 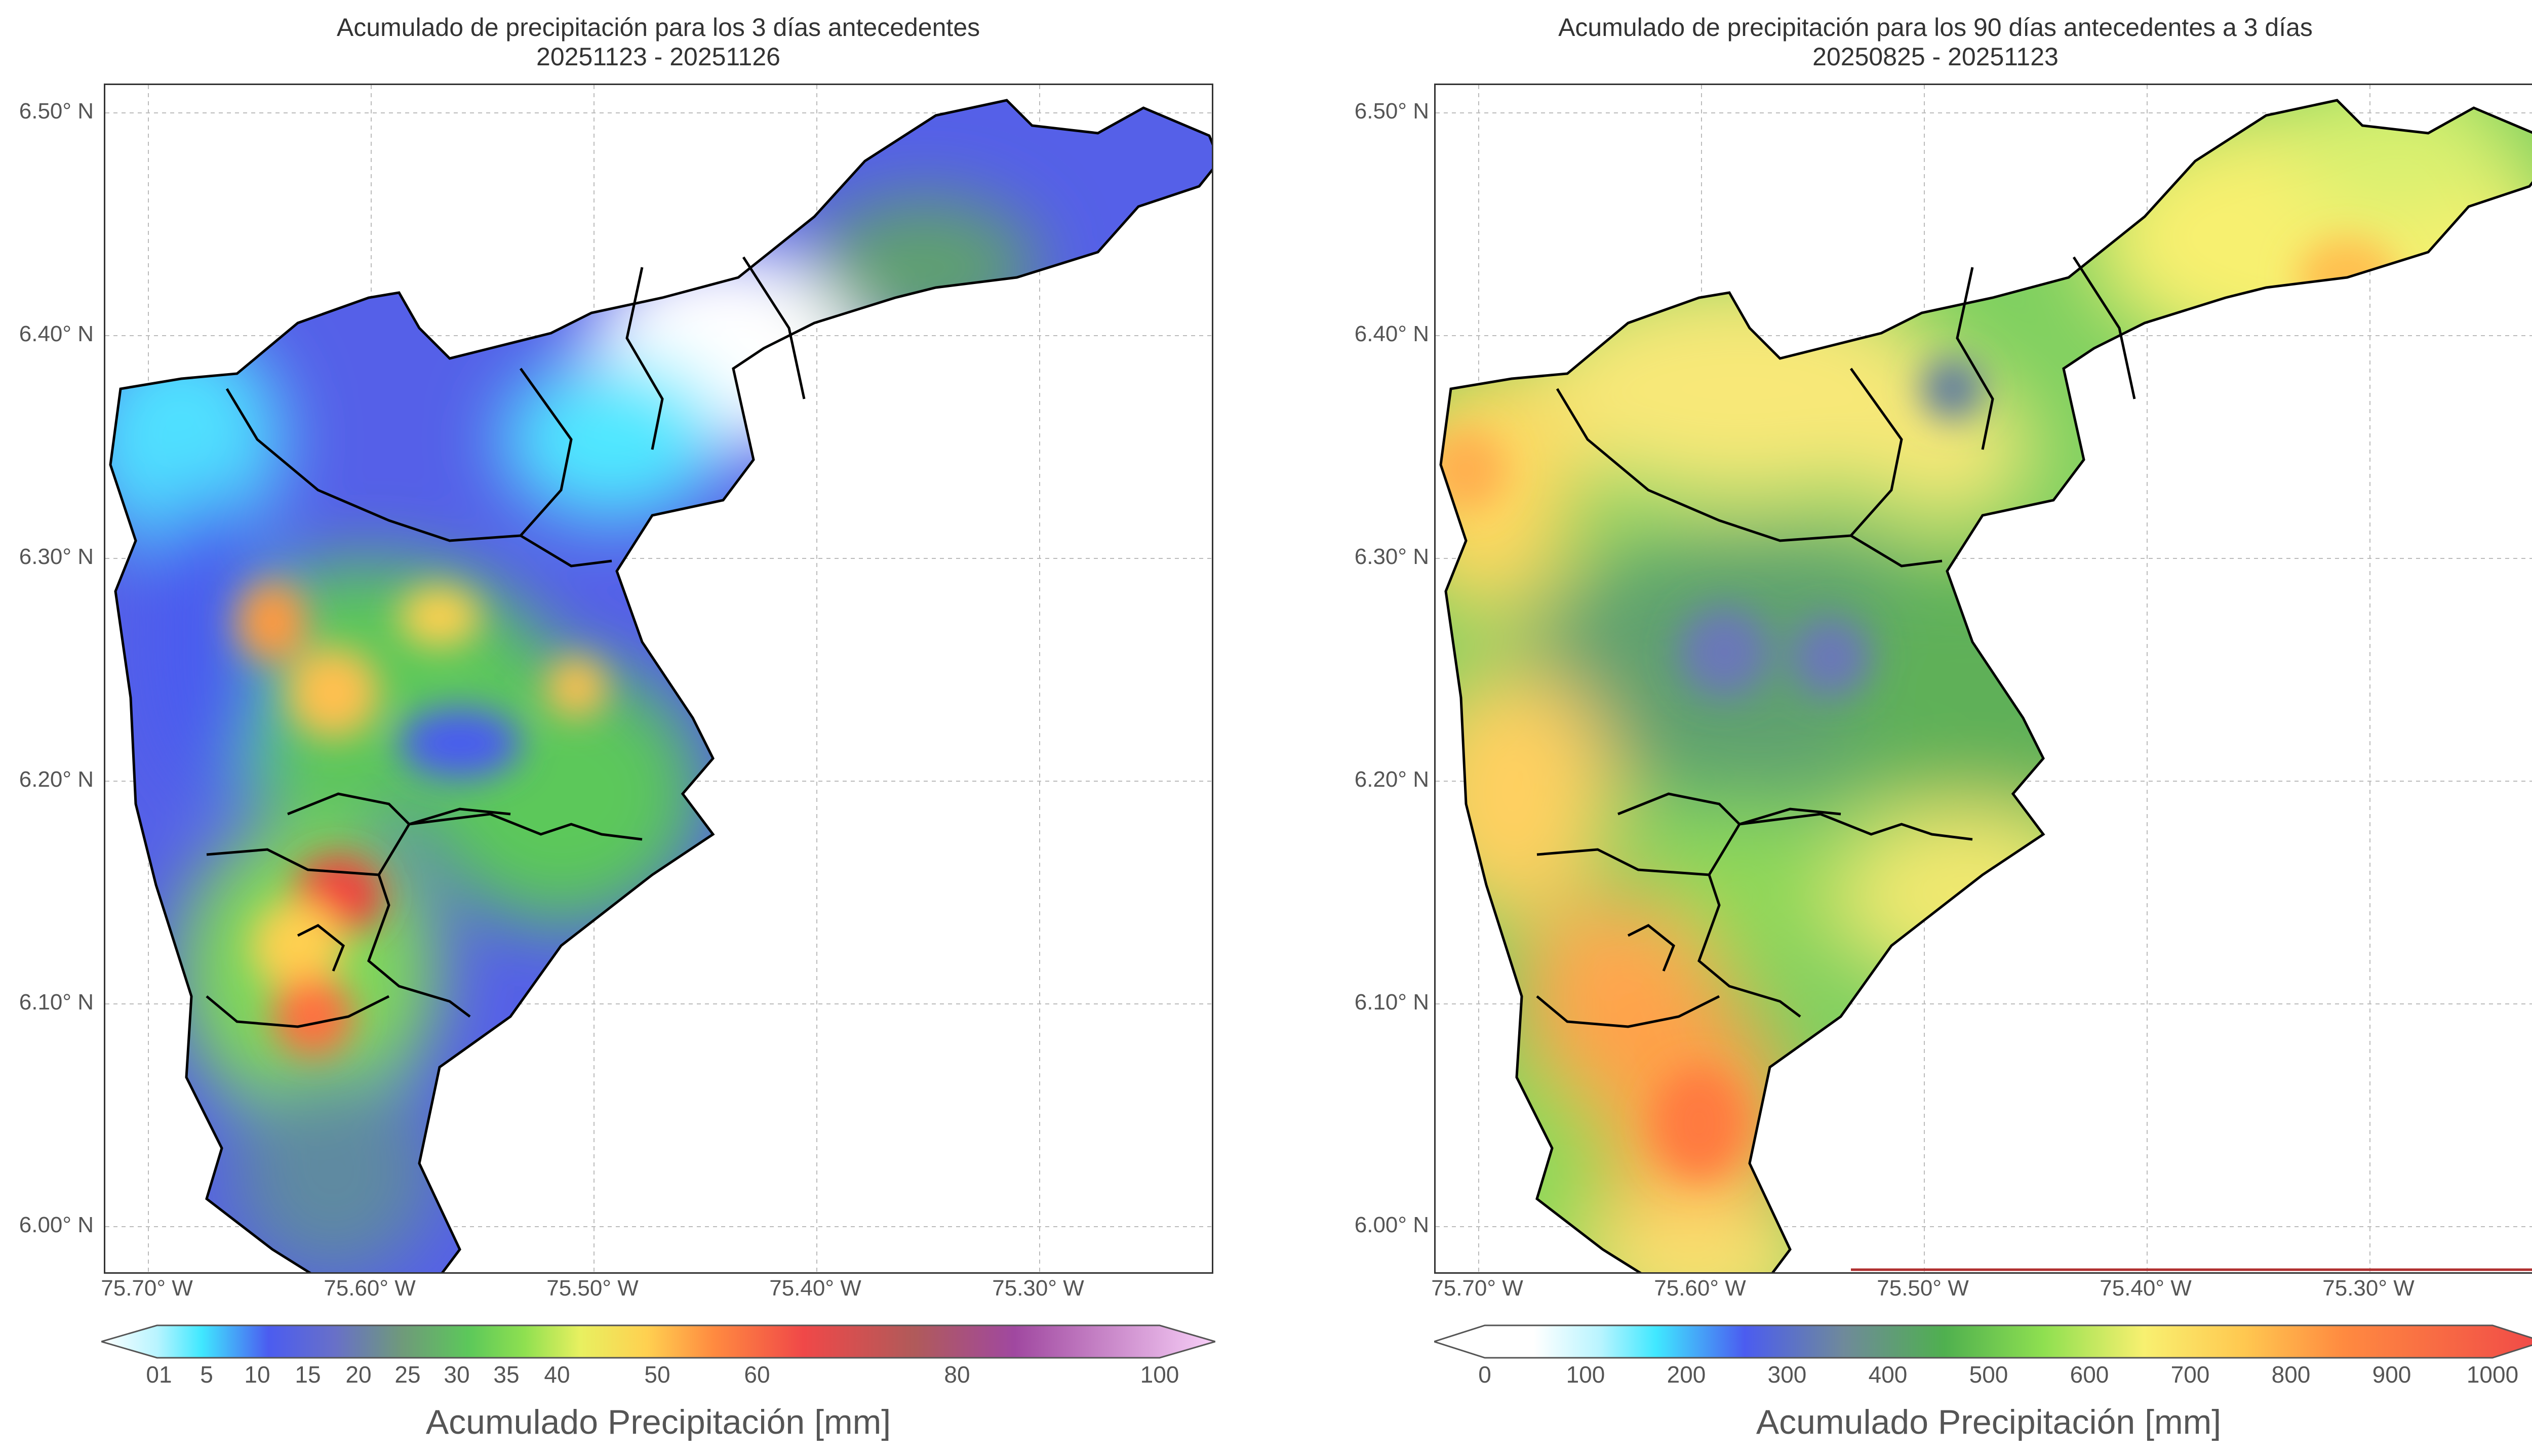 What do you see at coordinates (1686, 1374) in the screenshot?
I see `colorbar-tick: 200` at bounding box center [1686, 1374].